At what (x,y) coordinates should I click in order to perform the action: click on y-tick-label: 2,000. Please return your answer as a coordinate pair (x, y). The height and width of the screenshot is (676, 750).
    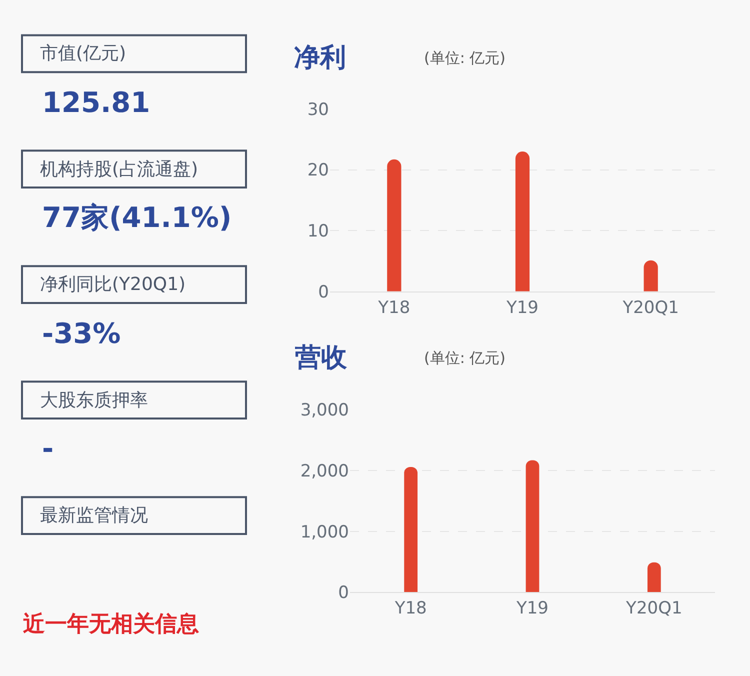
    Looking at the image, I should click on (324, 472).